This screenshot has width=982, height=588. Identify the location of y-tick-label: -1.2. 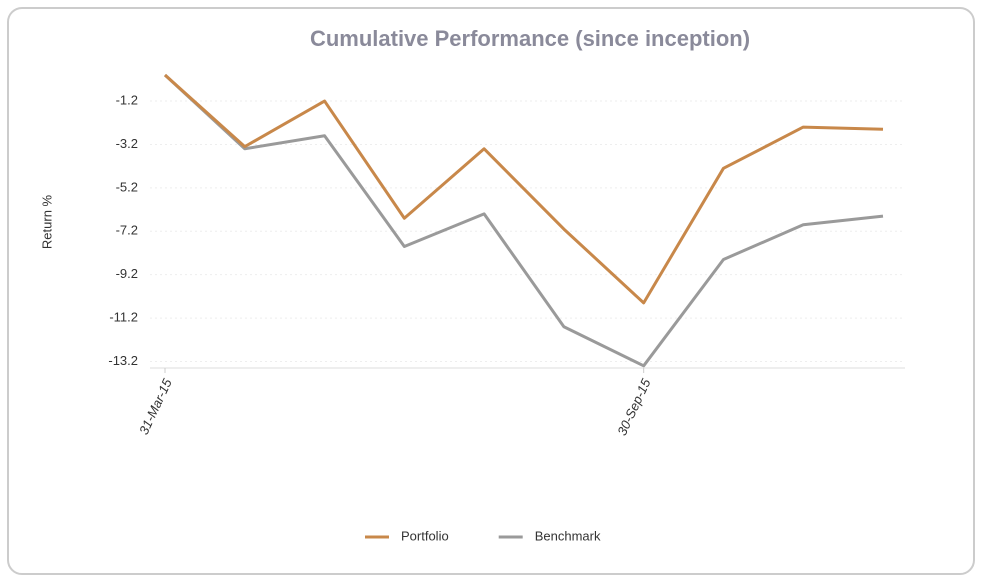
(127, 99).